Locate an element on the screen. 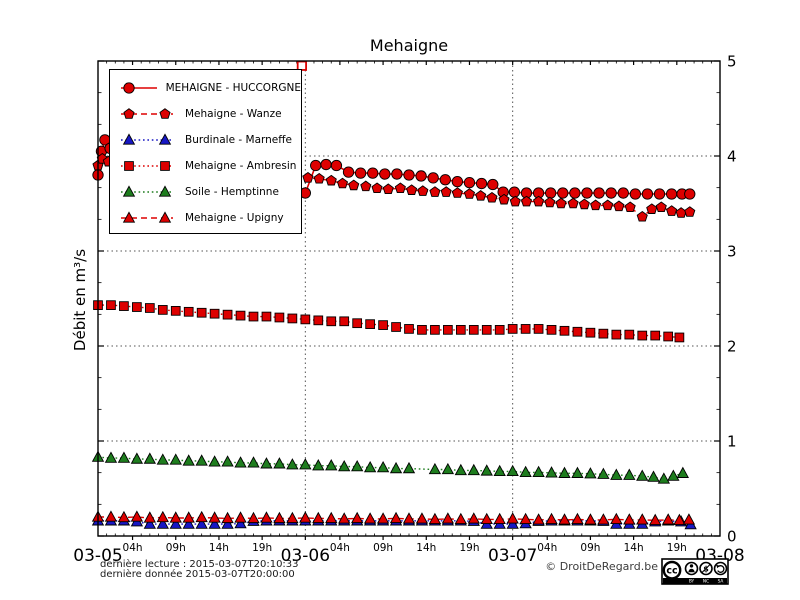 The width and height of the screenshot is (800, 600). y-tick-label: 4 is located at coordinates (732, 157).